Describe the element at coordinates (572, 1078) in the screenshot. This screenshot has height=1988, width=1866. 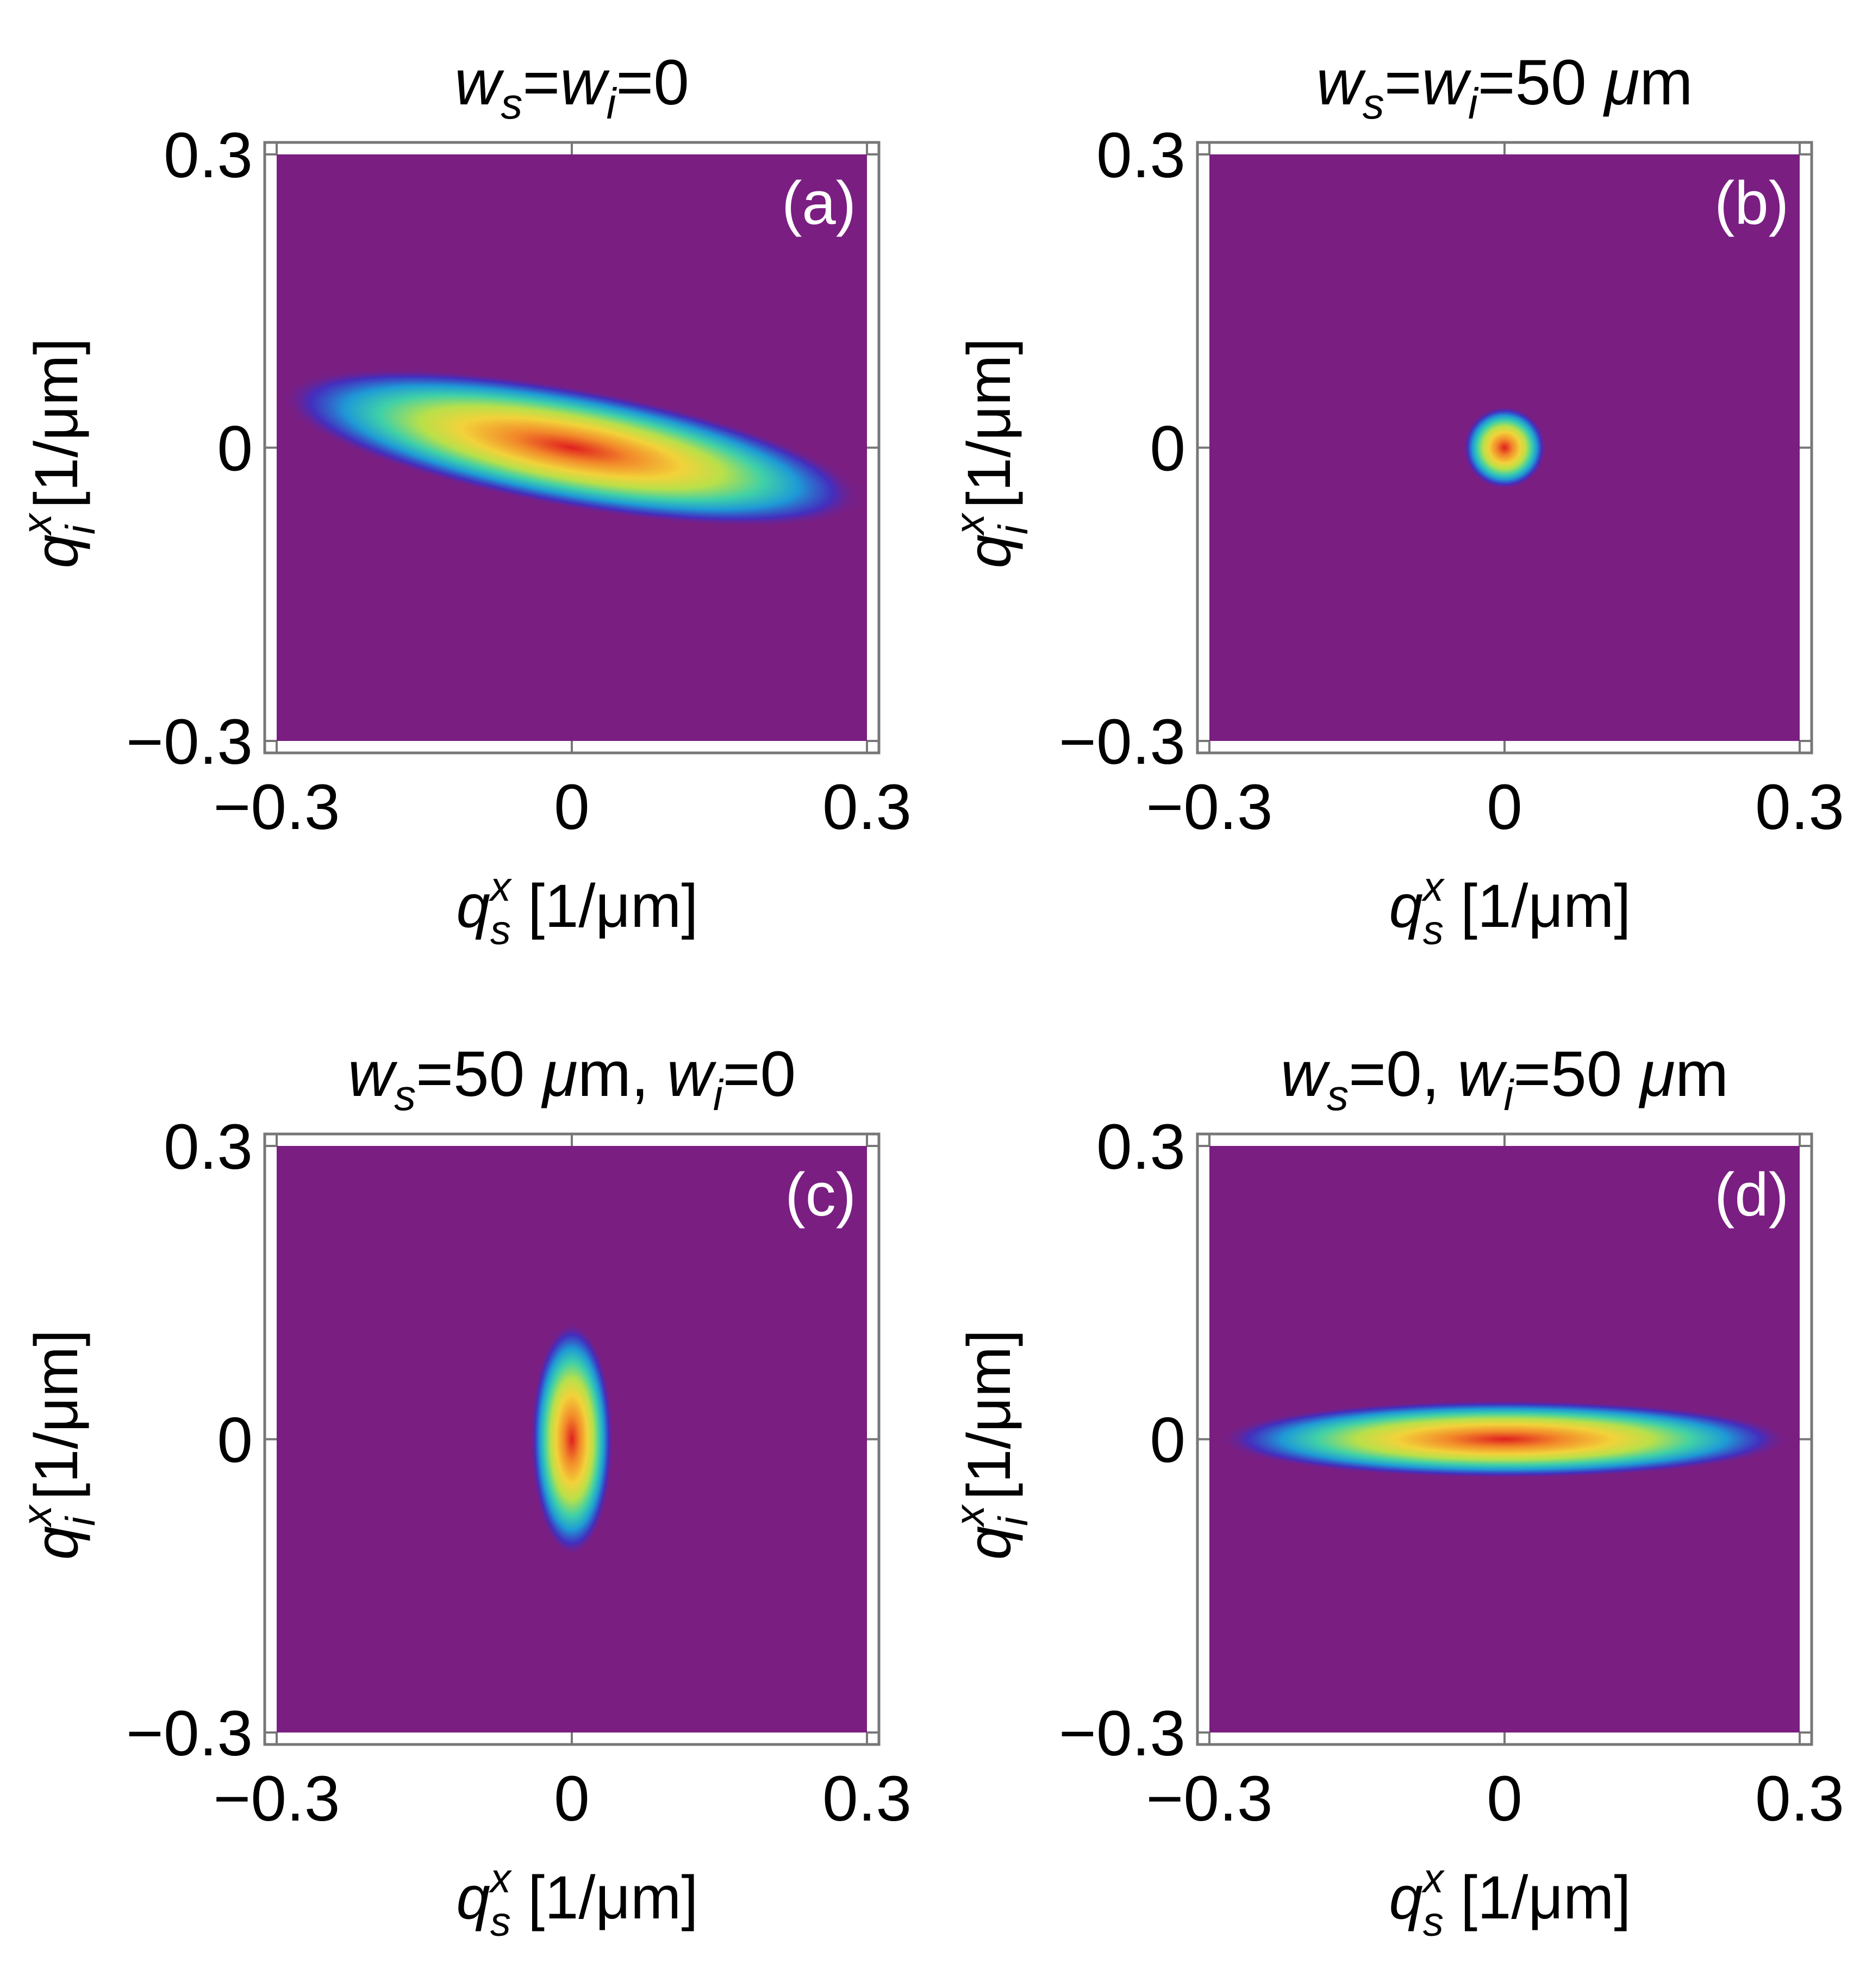
I see `panel-title: ws​=50 μm, wi​=0` at that location.